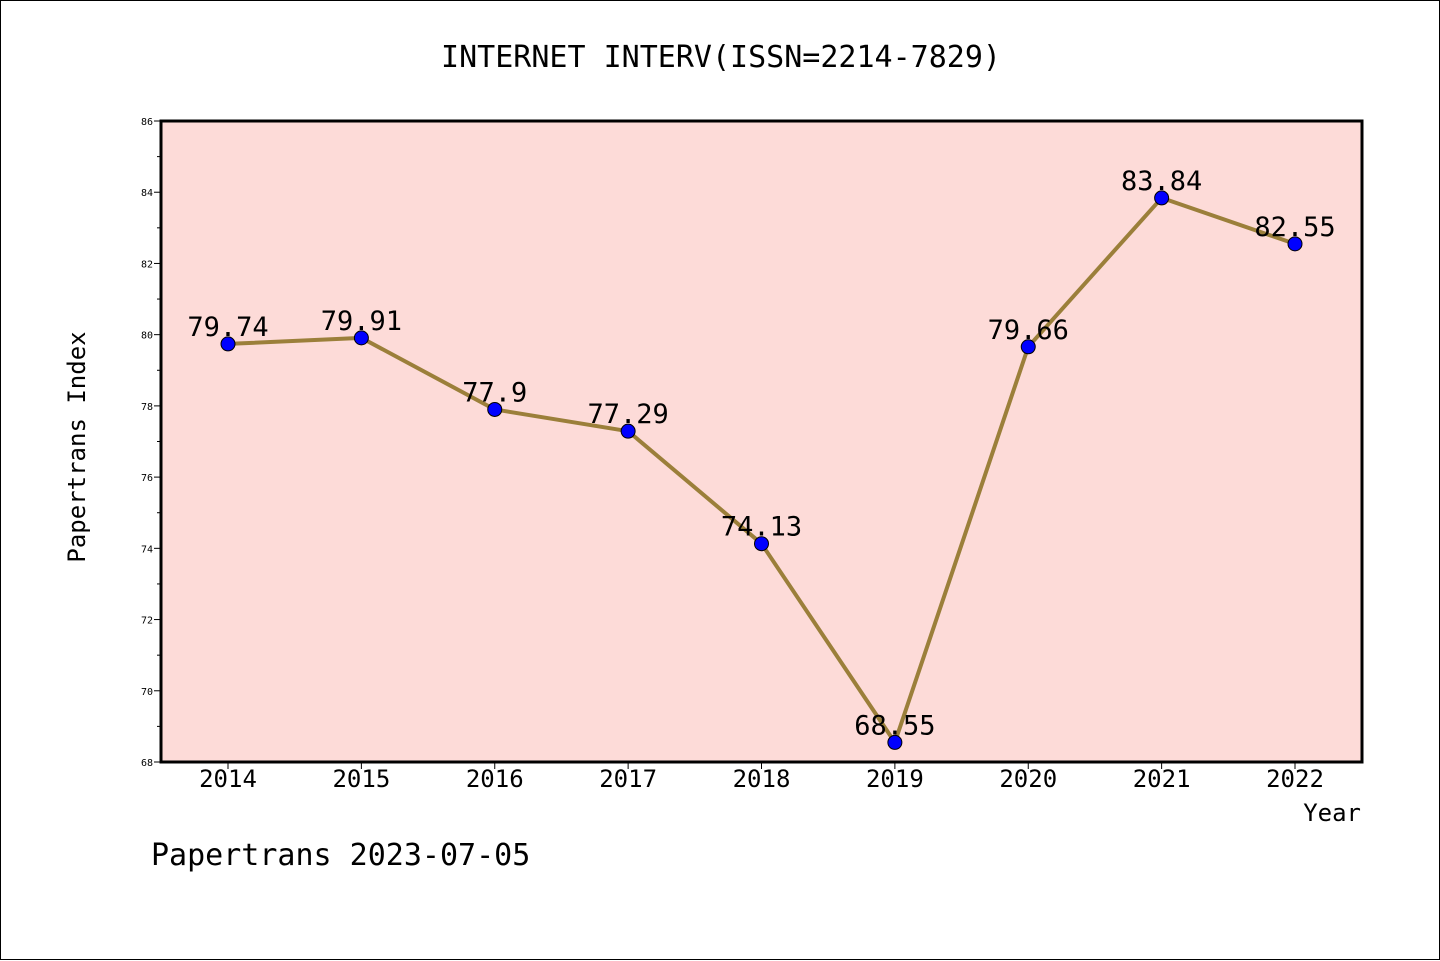 This screenshot has height=961, width=1440. I want to click on x-tick-label: 2017, so click(628, 779).